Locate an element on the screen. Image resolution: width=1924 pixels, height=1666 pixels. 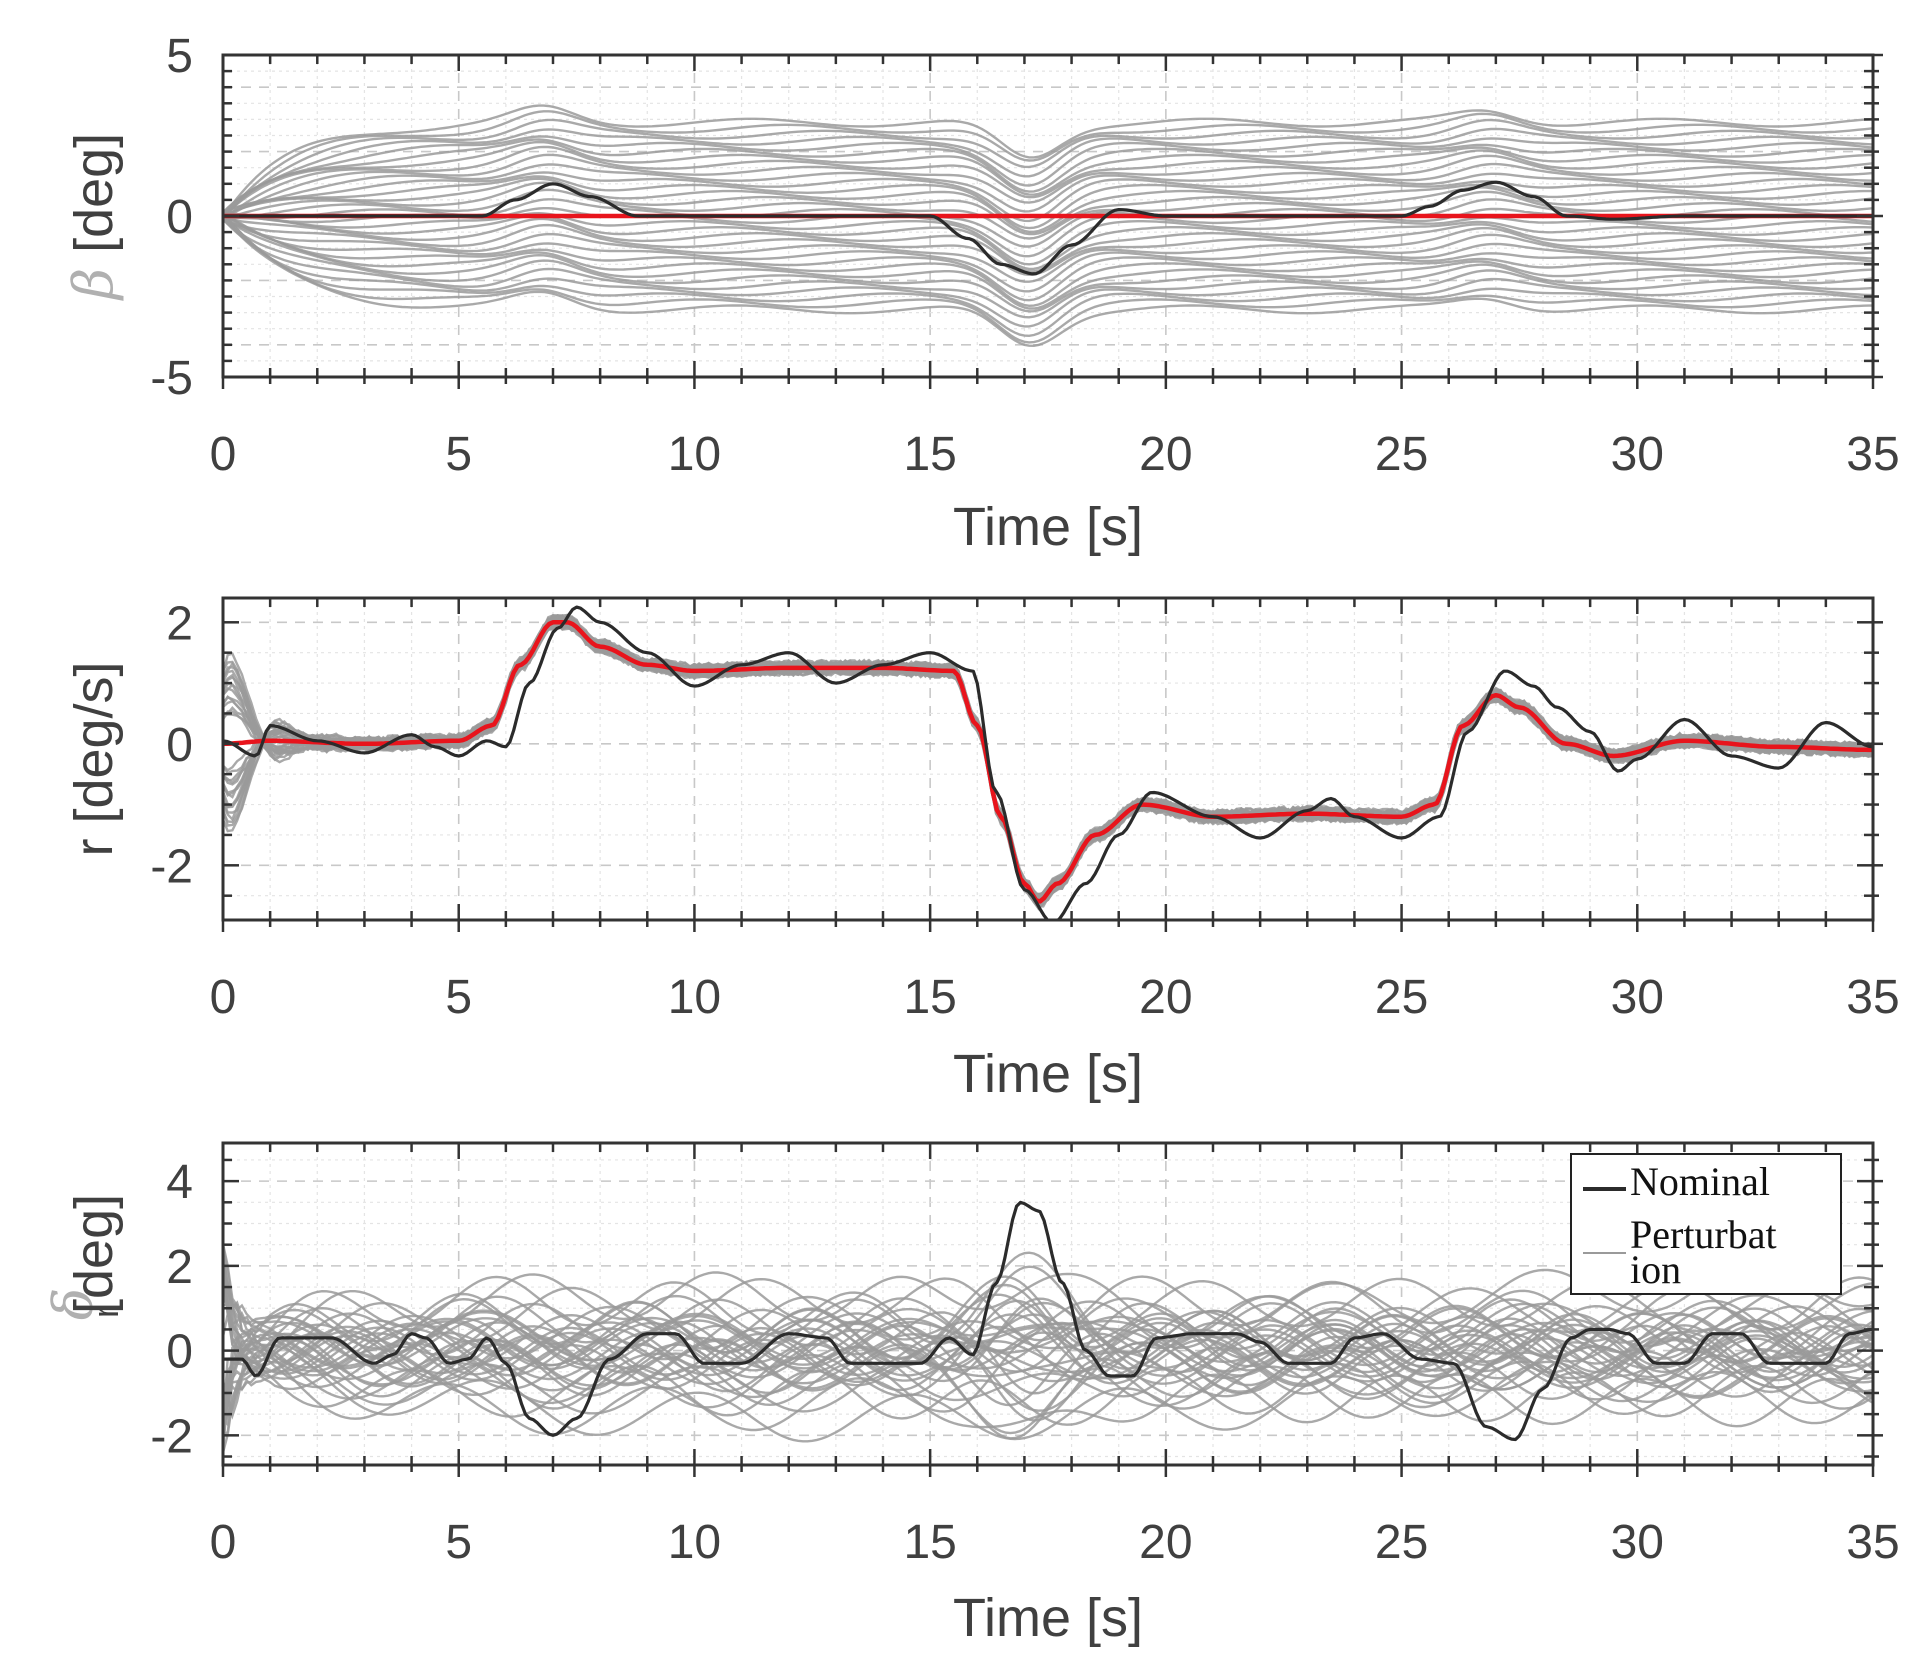
legend-perturbation-label-2: ion is located at coordinates (1655, 1269).